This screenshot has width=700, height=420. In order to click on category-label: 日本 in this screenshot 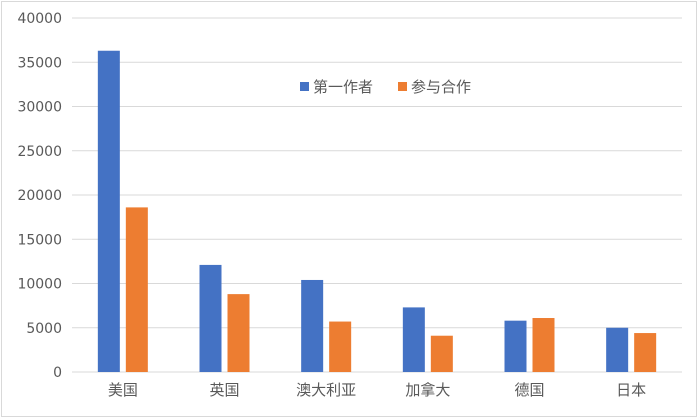, I will do `click(631, 390)`.